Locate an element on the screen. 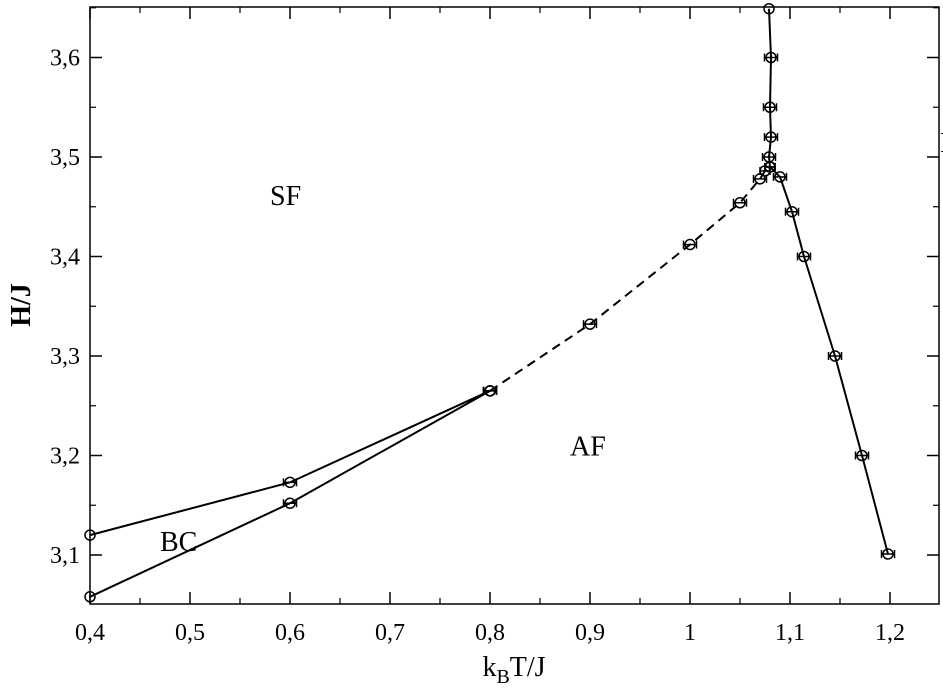 The image size is (943, 695). region-label-af: AF is located at coordinates (588, 447).